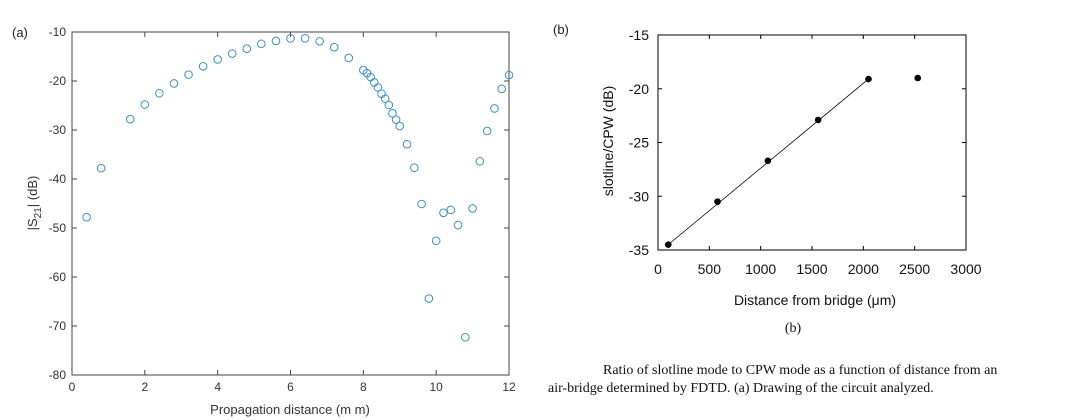 The image size is (1071, 420). What do you see at coordinates (793, 328) in the screenshot?
I see `panel-b-bottom-label: (b)` at bounding box center [793, 328].